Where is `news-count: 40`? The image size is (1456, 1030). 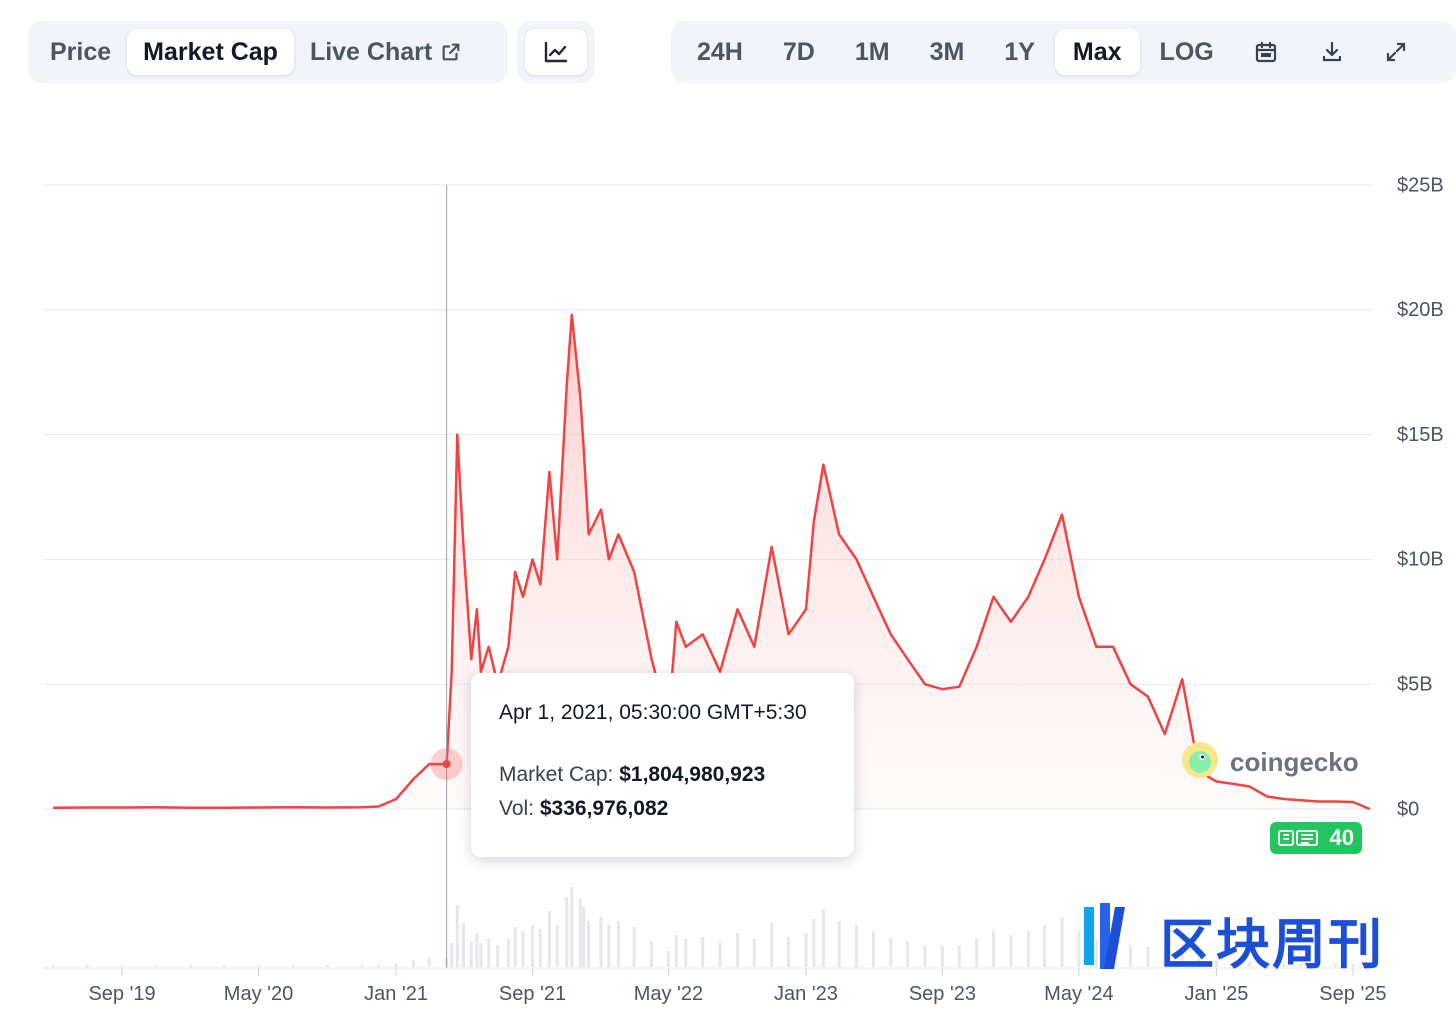 news-count: 40 is located at coordinates (1341, 837).